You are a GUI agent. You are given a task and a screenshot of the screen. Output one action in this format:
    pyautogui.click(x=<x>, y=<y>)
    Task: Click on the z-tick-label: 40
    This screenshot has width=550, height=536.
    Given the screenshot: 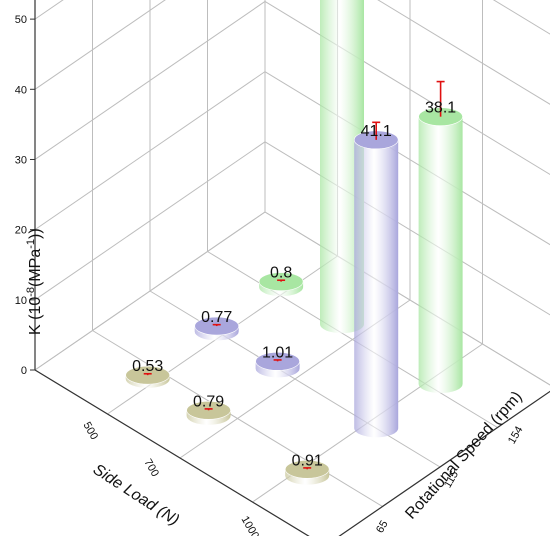 What is the action you would take?
    pyautogui.click(x=21, y=90)
    